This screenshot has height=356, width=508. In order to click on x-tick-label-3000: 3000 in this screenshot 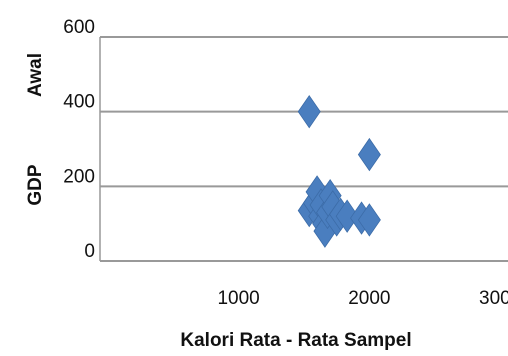, I will do `click(493, 298)`.